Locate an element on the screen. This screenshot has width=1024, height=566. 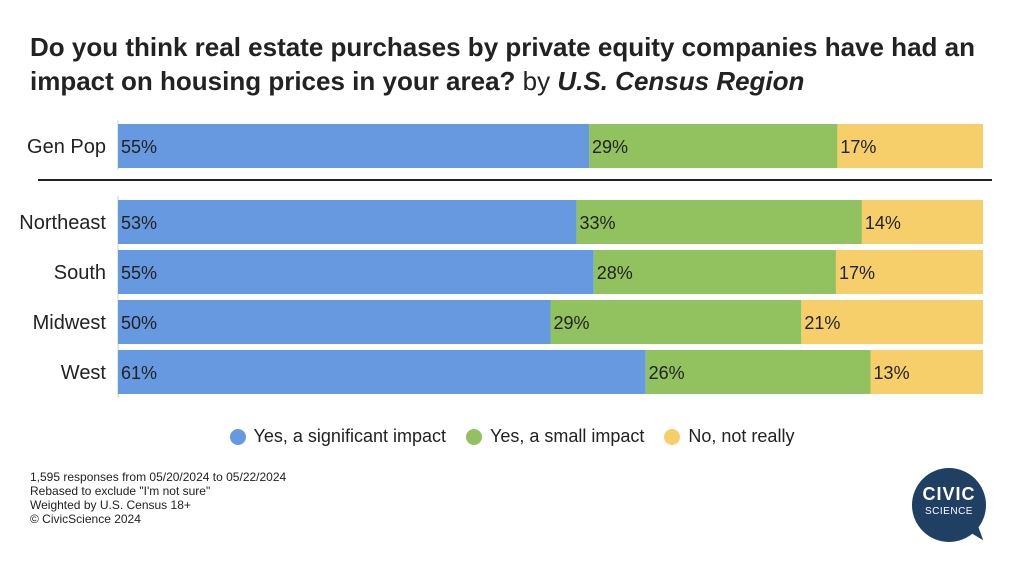
data-label-south-series-0: 55% is located at coordinates (139, 273).